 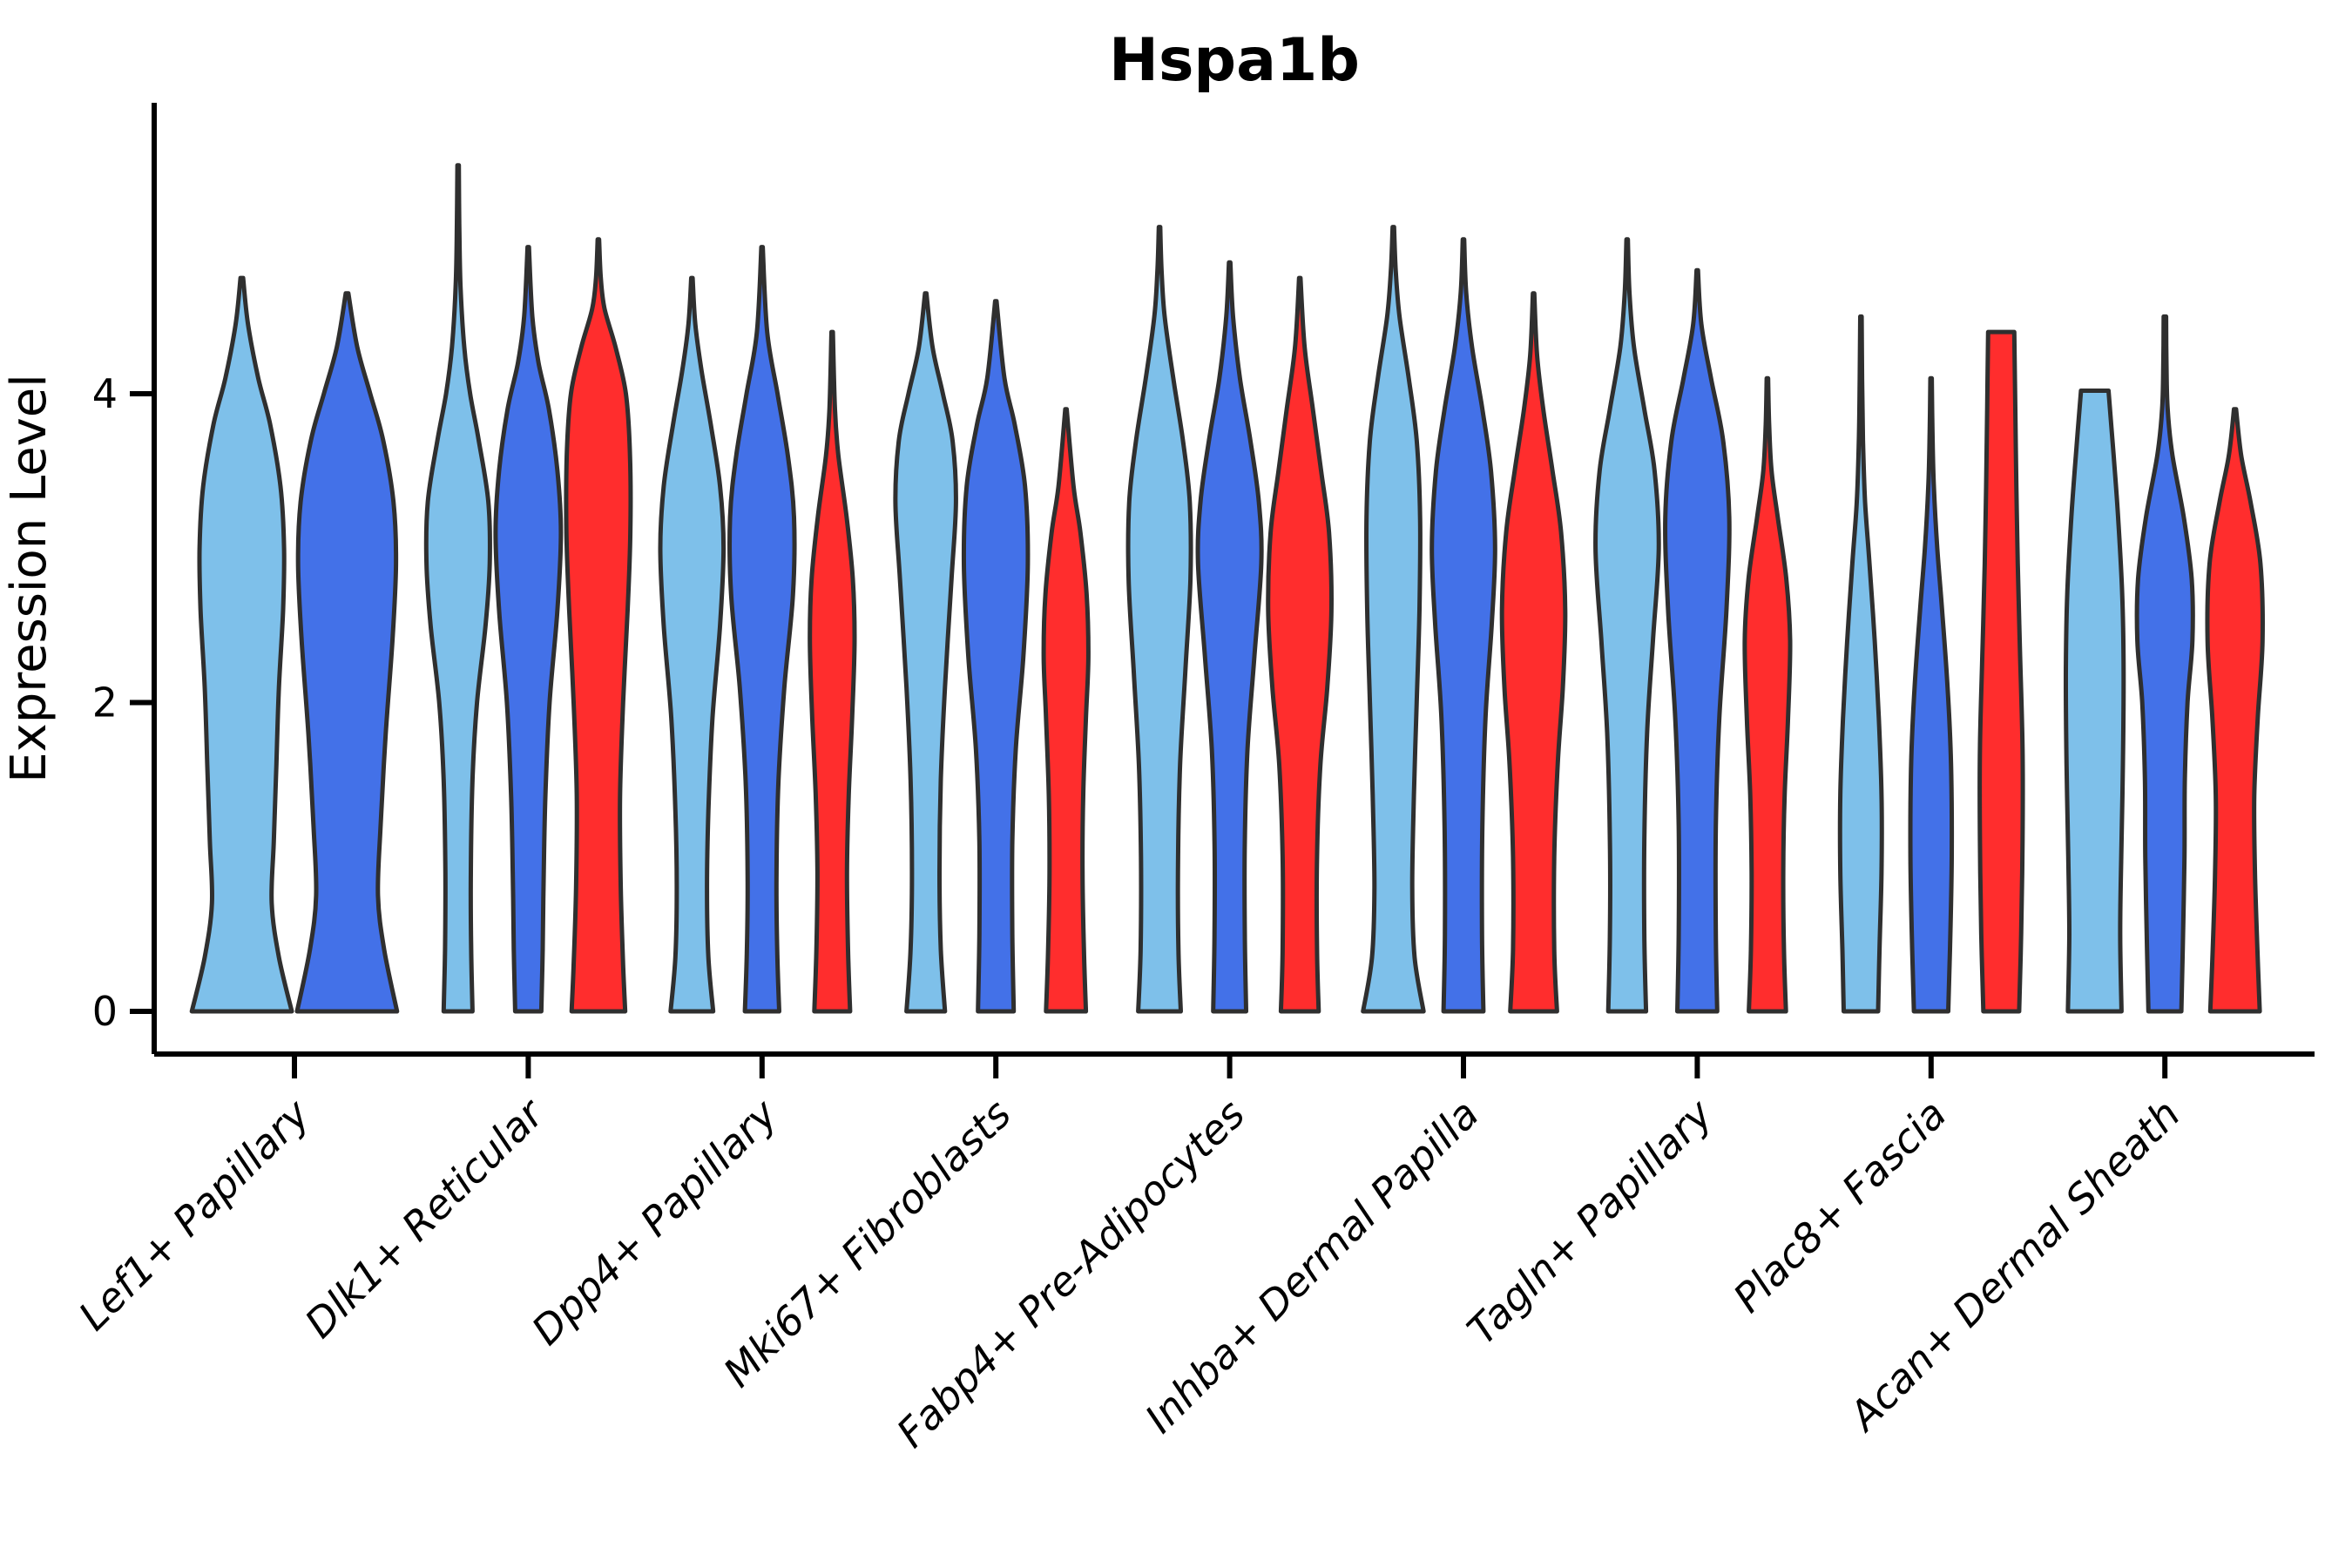 What do you see at coordinates (1861, 664) in the screenshot?
I see `violin-plac8-fascia-s1` at bounding box center [1861, 664].